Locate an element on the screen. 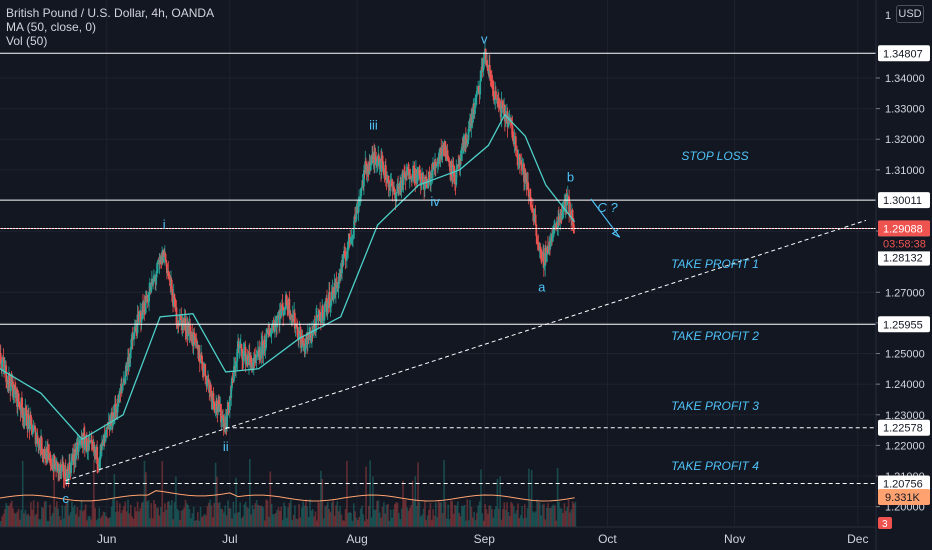 The image size is (932, 550). wave-label: a is located at coordinates (542, 287).